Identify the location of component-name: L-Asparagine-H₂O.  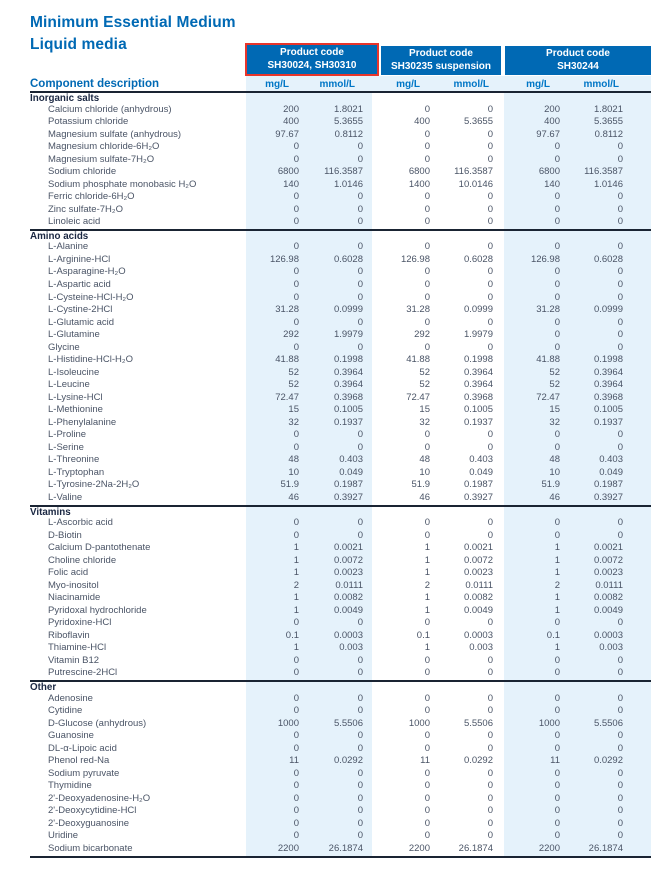
(87, 272).